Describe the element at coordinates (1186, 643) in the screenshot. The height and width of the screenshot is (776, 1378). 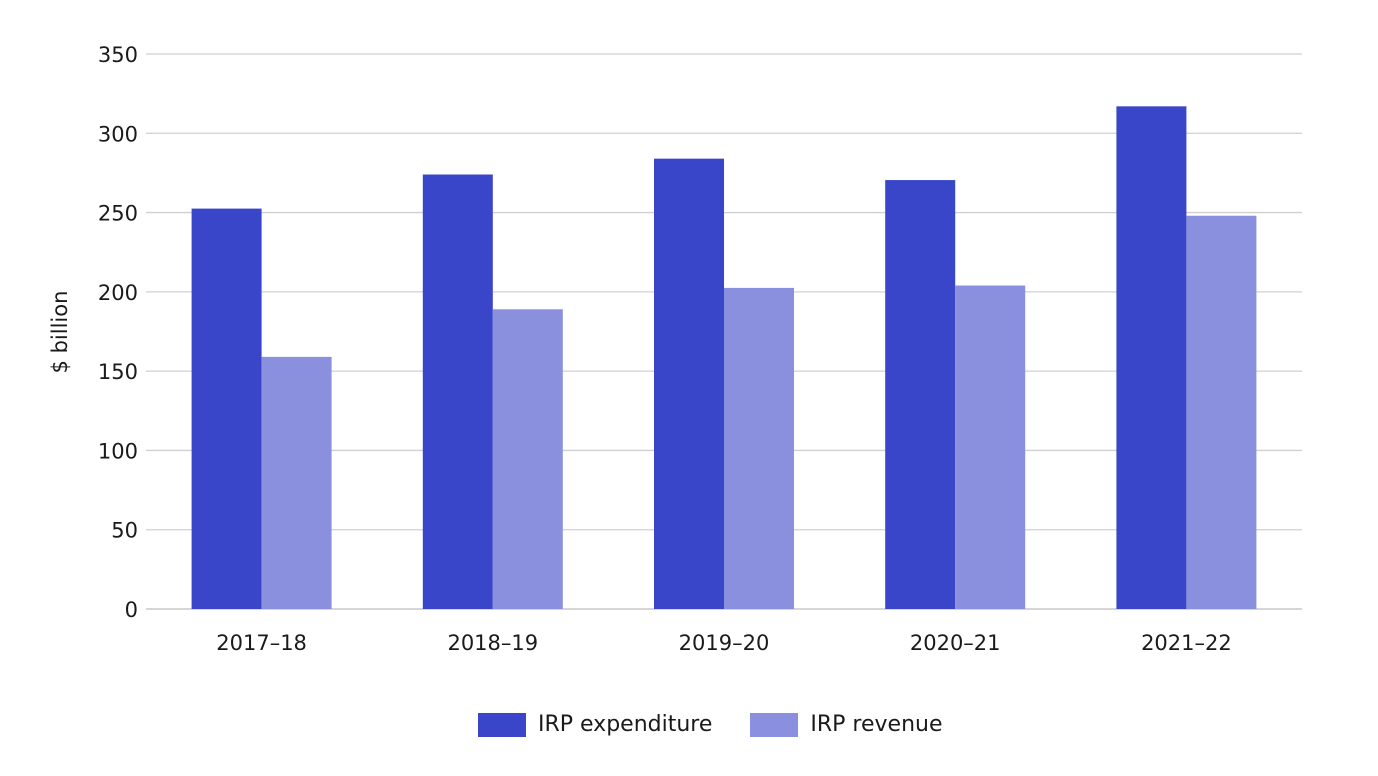
I see `x-tick-label: 2021–22` at that location.